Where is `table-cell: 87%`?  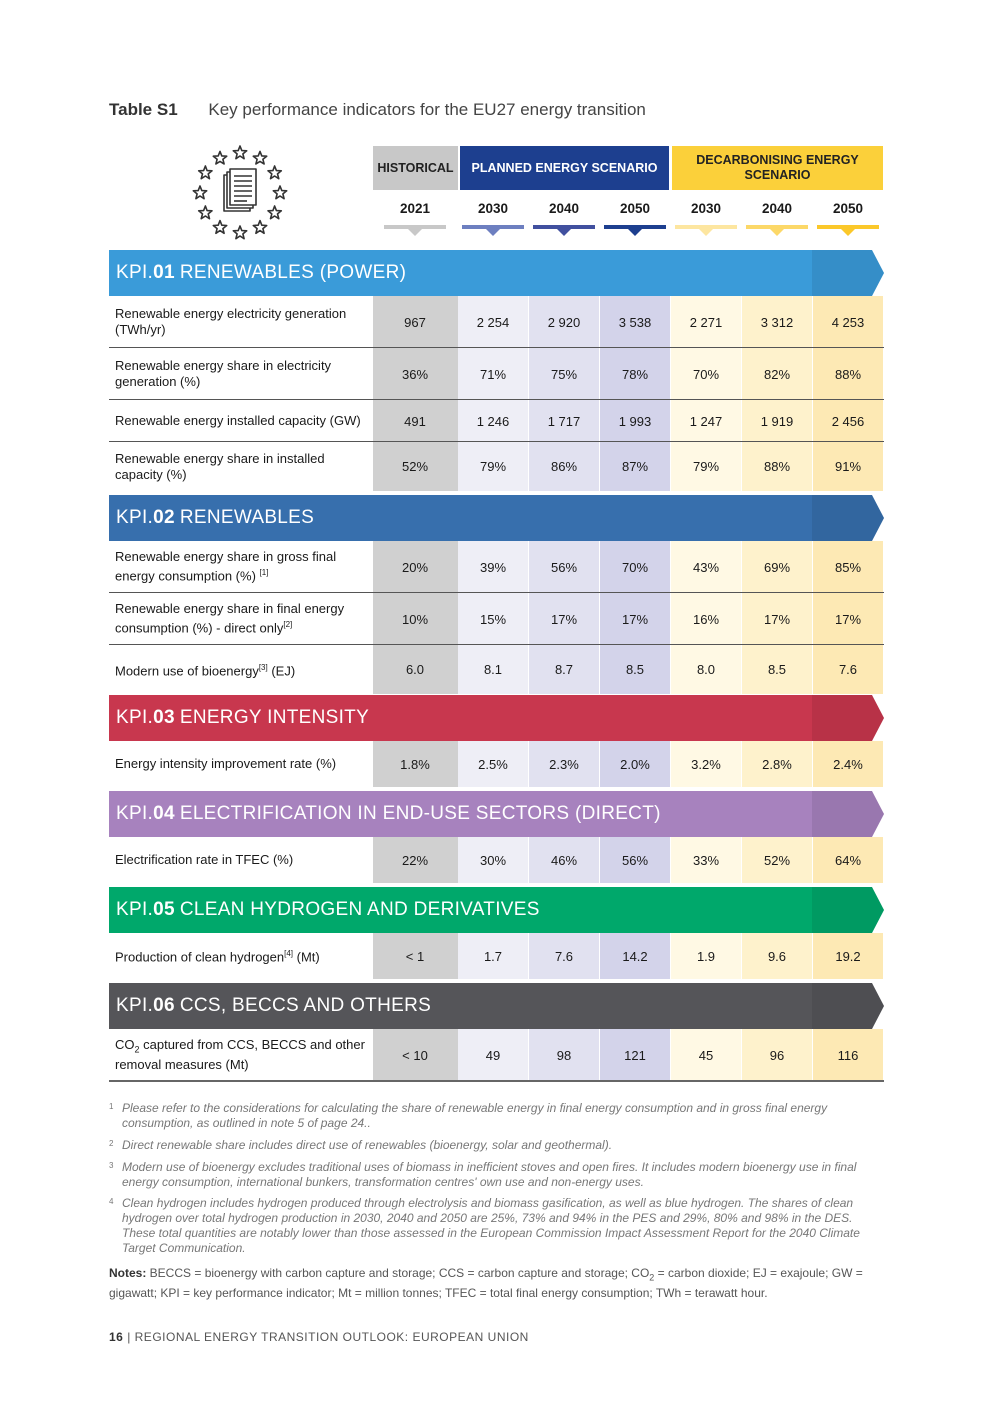
table-cell: 87% is located at coordinates (635, 466).